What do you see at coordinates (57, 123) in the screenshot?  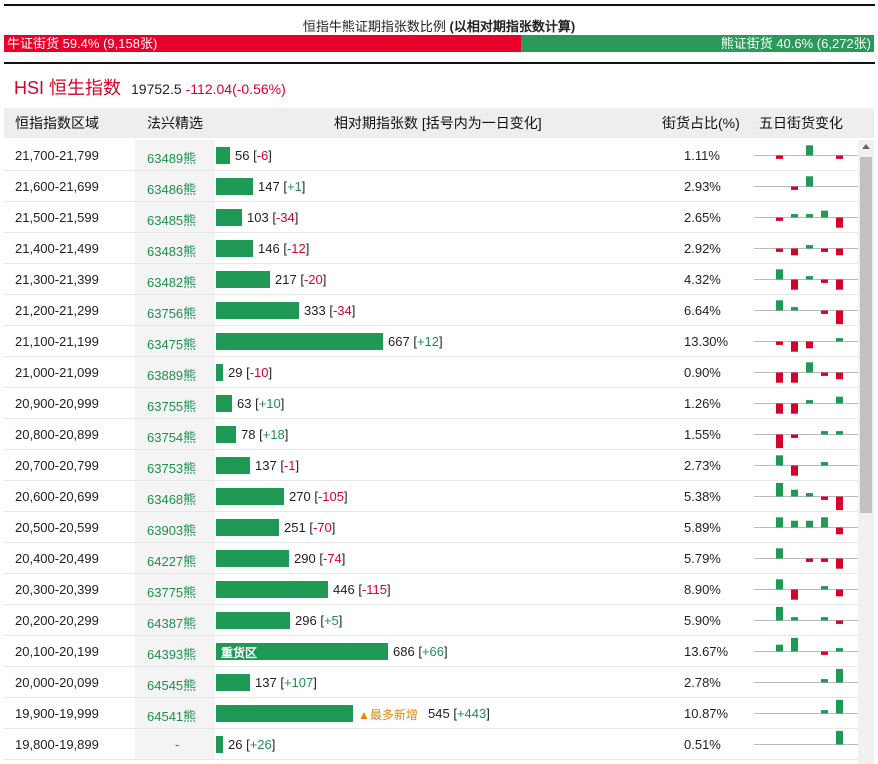 I see `header-range: 恒指指数区域` at bounding box center [57, 123].